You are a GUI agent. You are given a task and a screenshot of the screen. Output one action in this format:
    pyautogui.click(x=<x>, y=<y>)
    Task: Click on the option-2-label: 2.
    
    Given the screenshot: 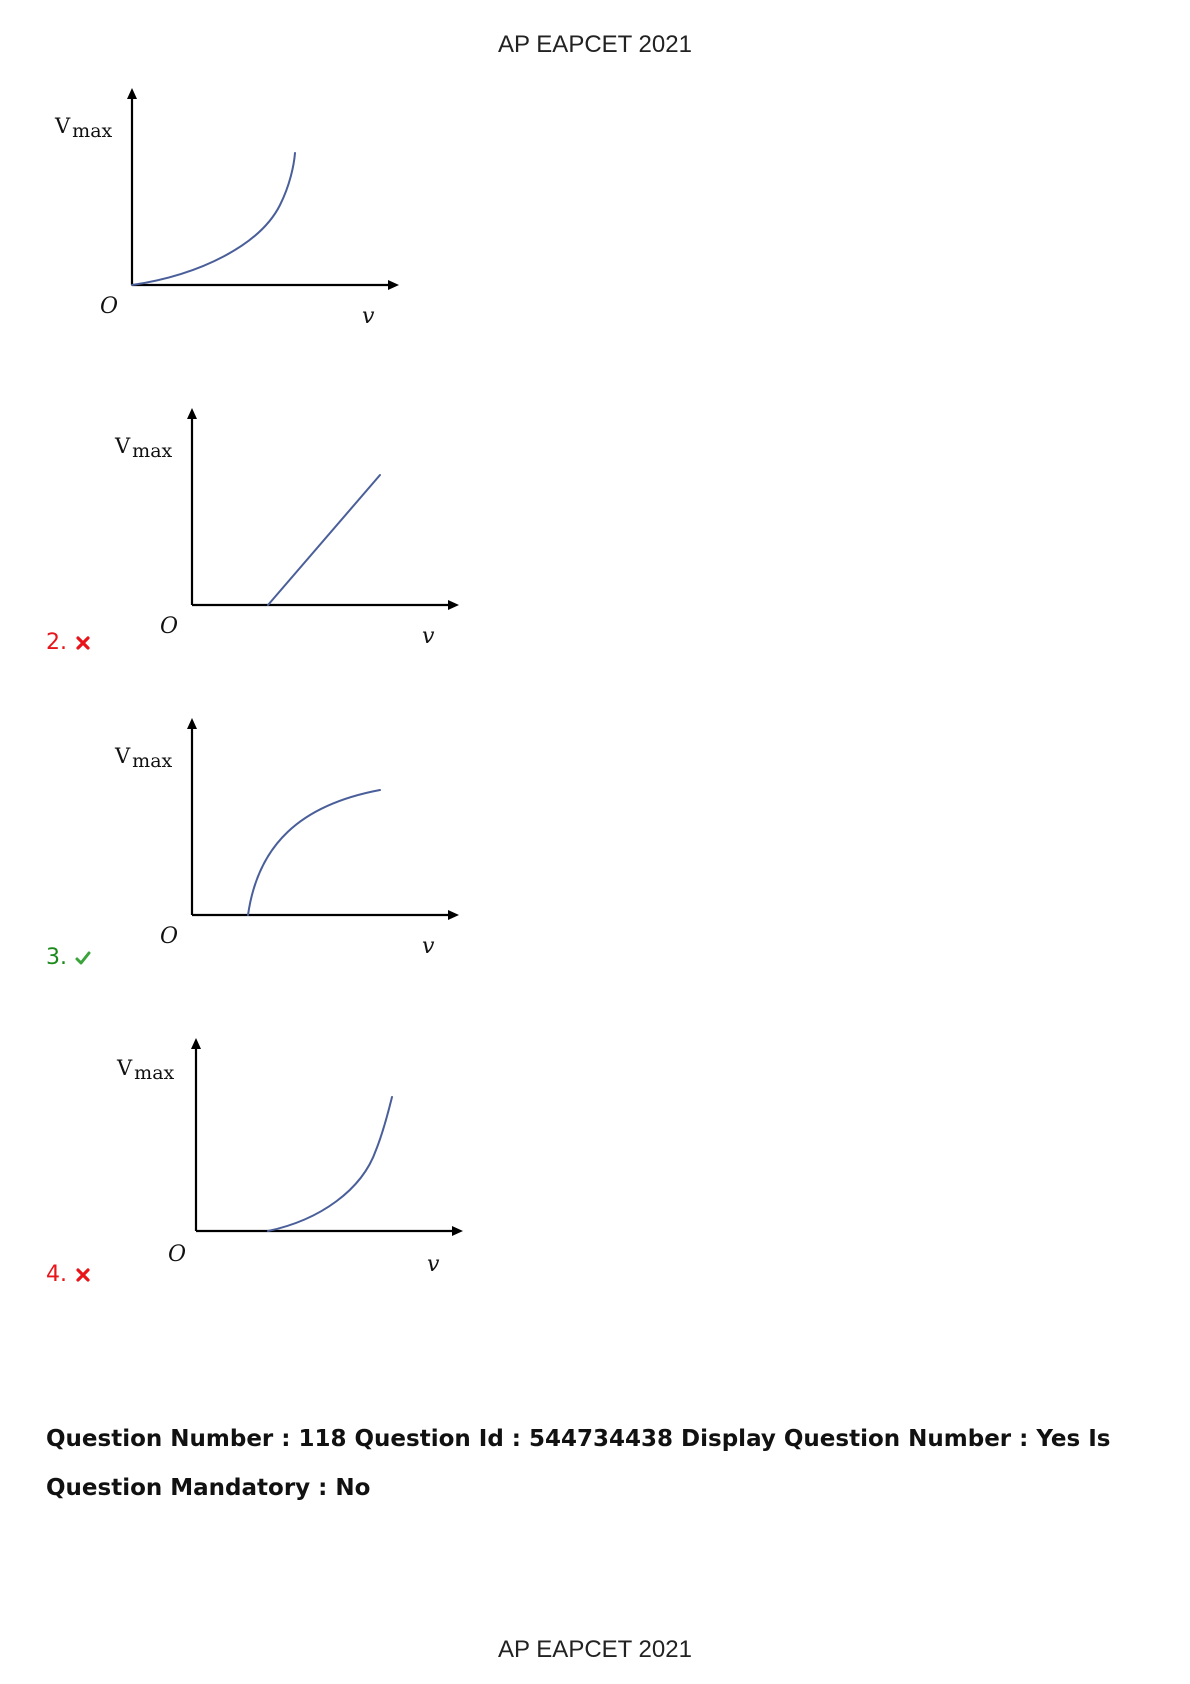 What is the action you would take?
    pyautogui.click(x=68, y=642)
    